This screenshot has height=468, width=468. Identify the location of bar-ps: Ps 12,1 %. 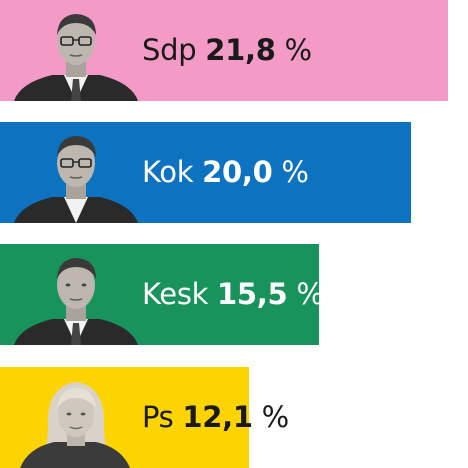
(144, 417).